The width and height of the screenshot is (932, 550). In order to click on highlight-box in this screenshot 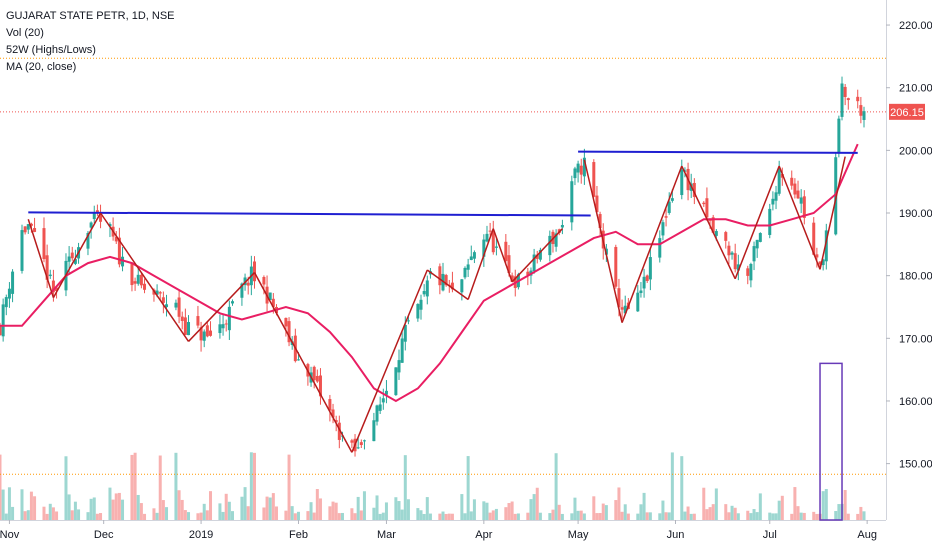, I will do `click(831, 441)`.